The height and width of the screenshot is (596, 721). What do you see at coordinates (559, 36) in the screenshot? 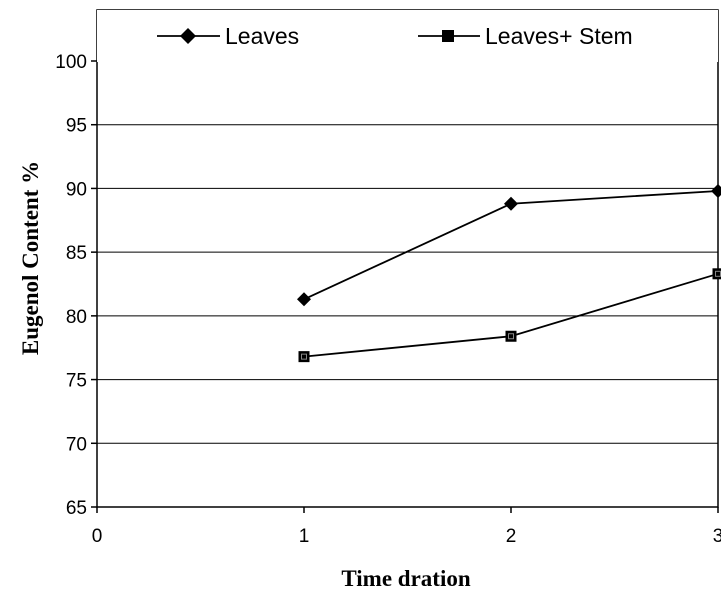
I see `legend-label-leaves-stem: Leaves+ Stem` at bounding box center [559, 36].